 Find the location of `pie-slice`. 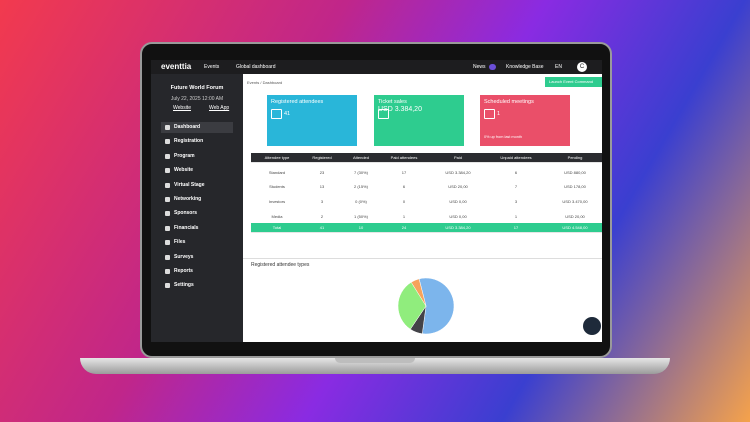

pie-slice is located at coordinates (436, 306).